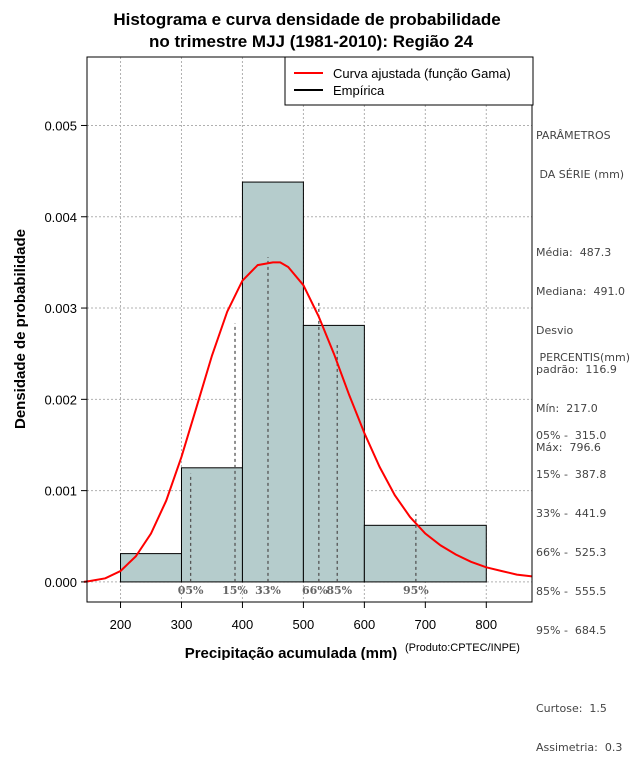 Image resolution: width=640 pixels, height=767 pixels. I want to click on stat-media: Média: 487.3, so click(574, 252).